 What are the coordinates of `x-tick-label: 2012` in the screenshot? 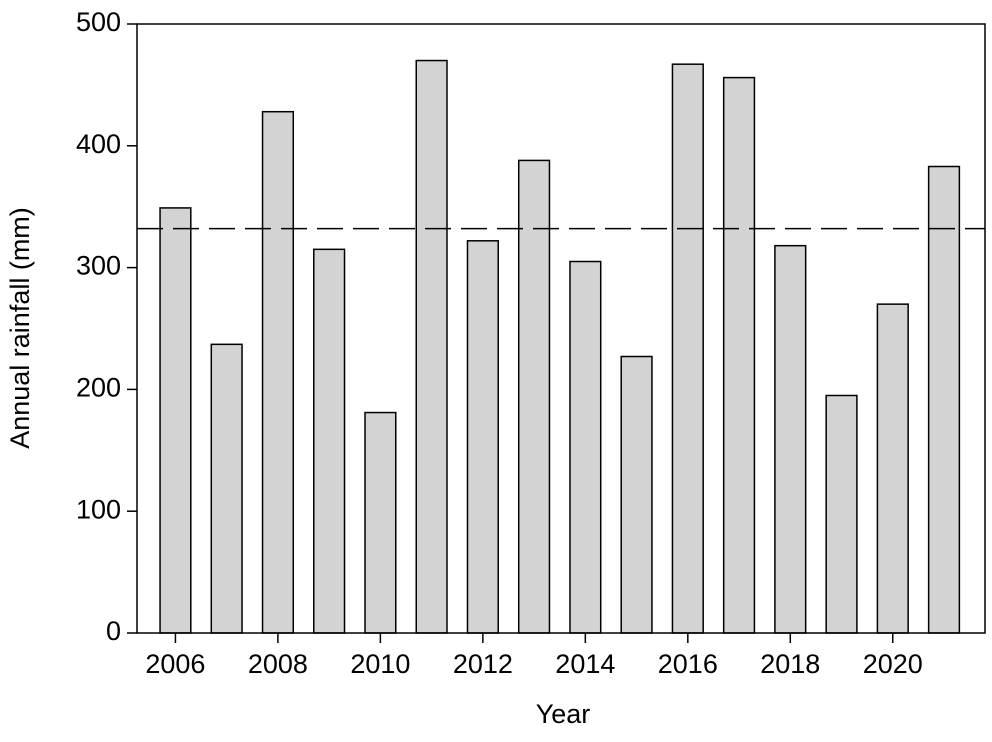 It's located at (483, 664).